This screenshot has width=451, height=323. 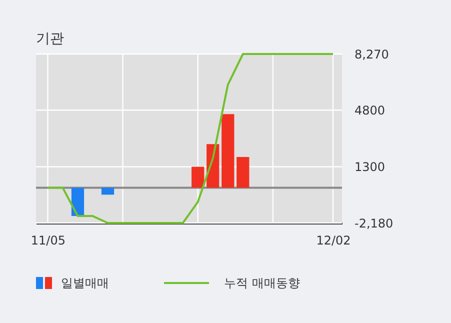 What do you see at coordinates (374, 223) in the screenshot?
I see `y-tick-label: -2,180` at bounding box center [374, 223].